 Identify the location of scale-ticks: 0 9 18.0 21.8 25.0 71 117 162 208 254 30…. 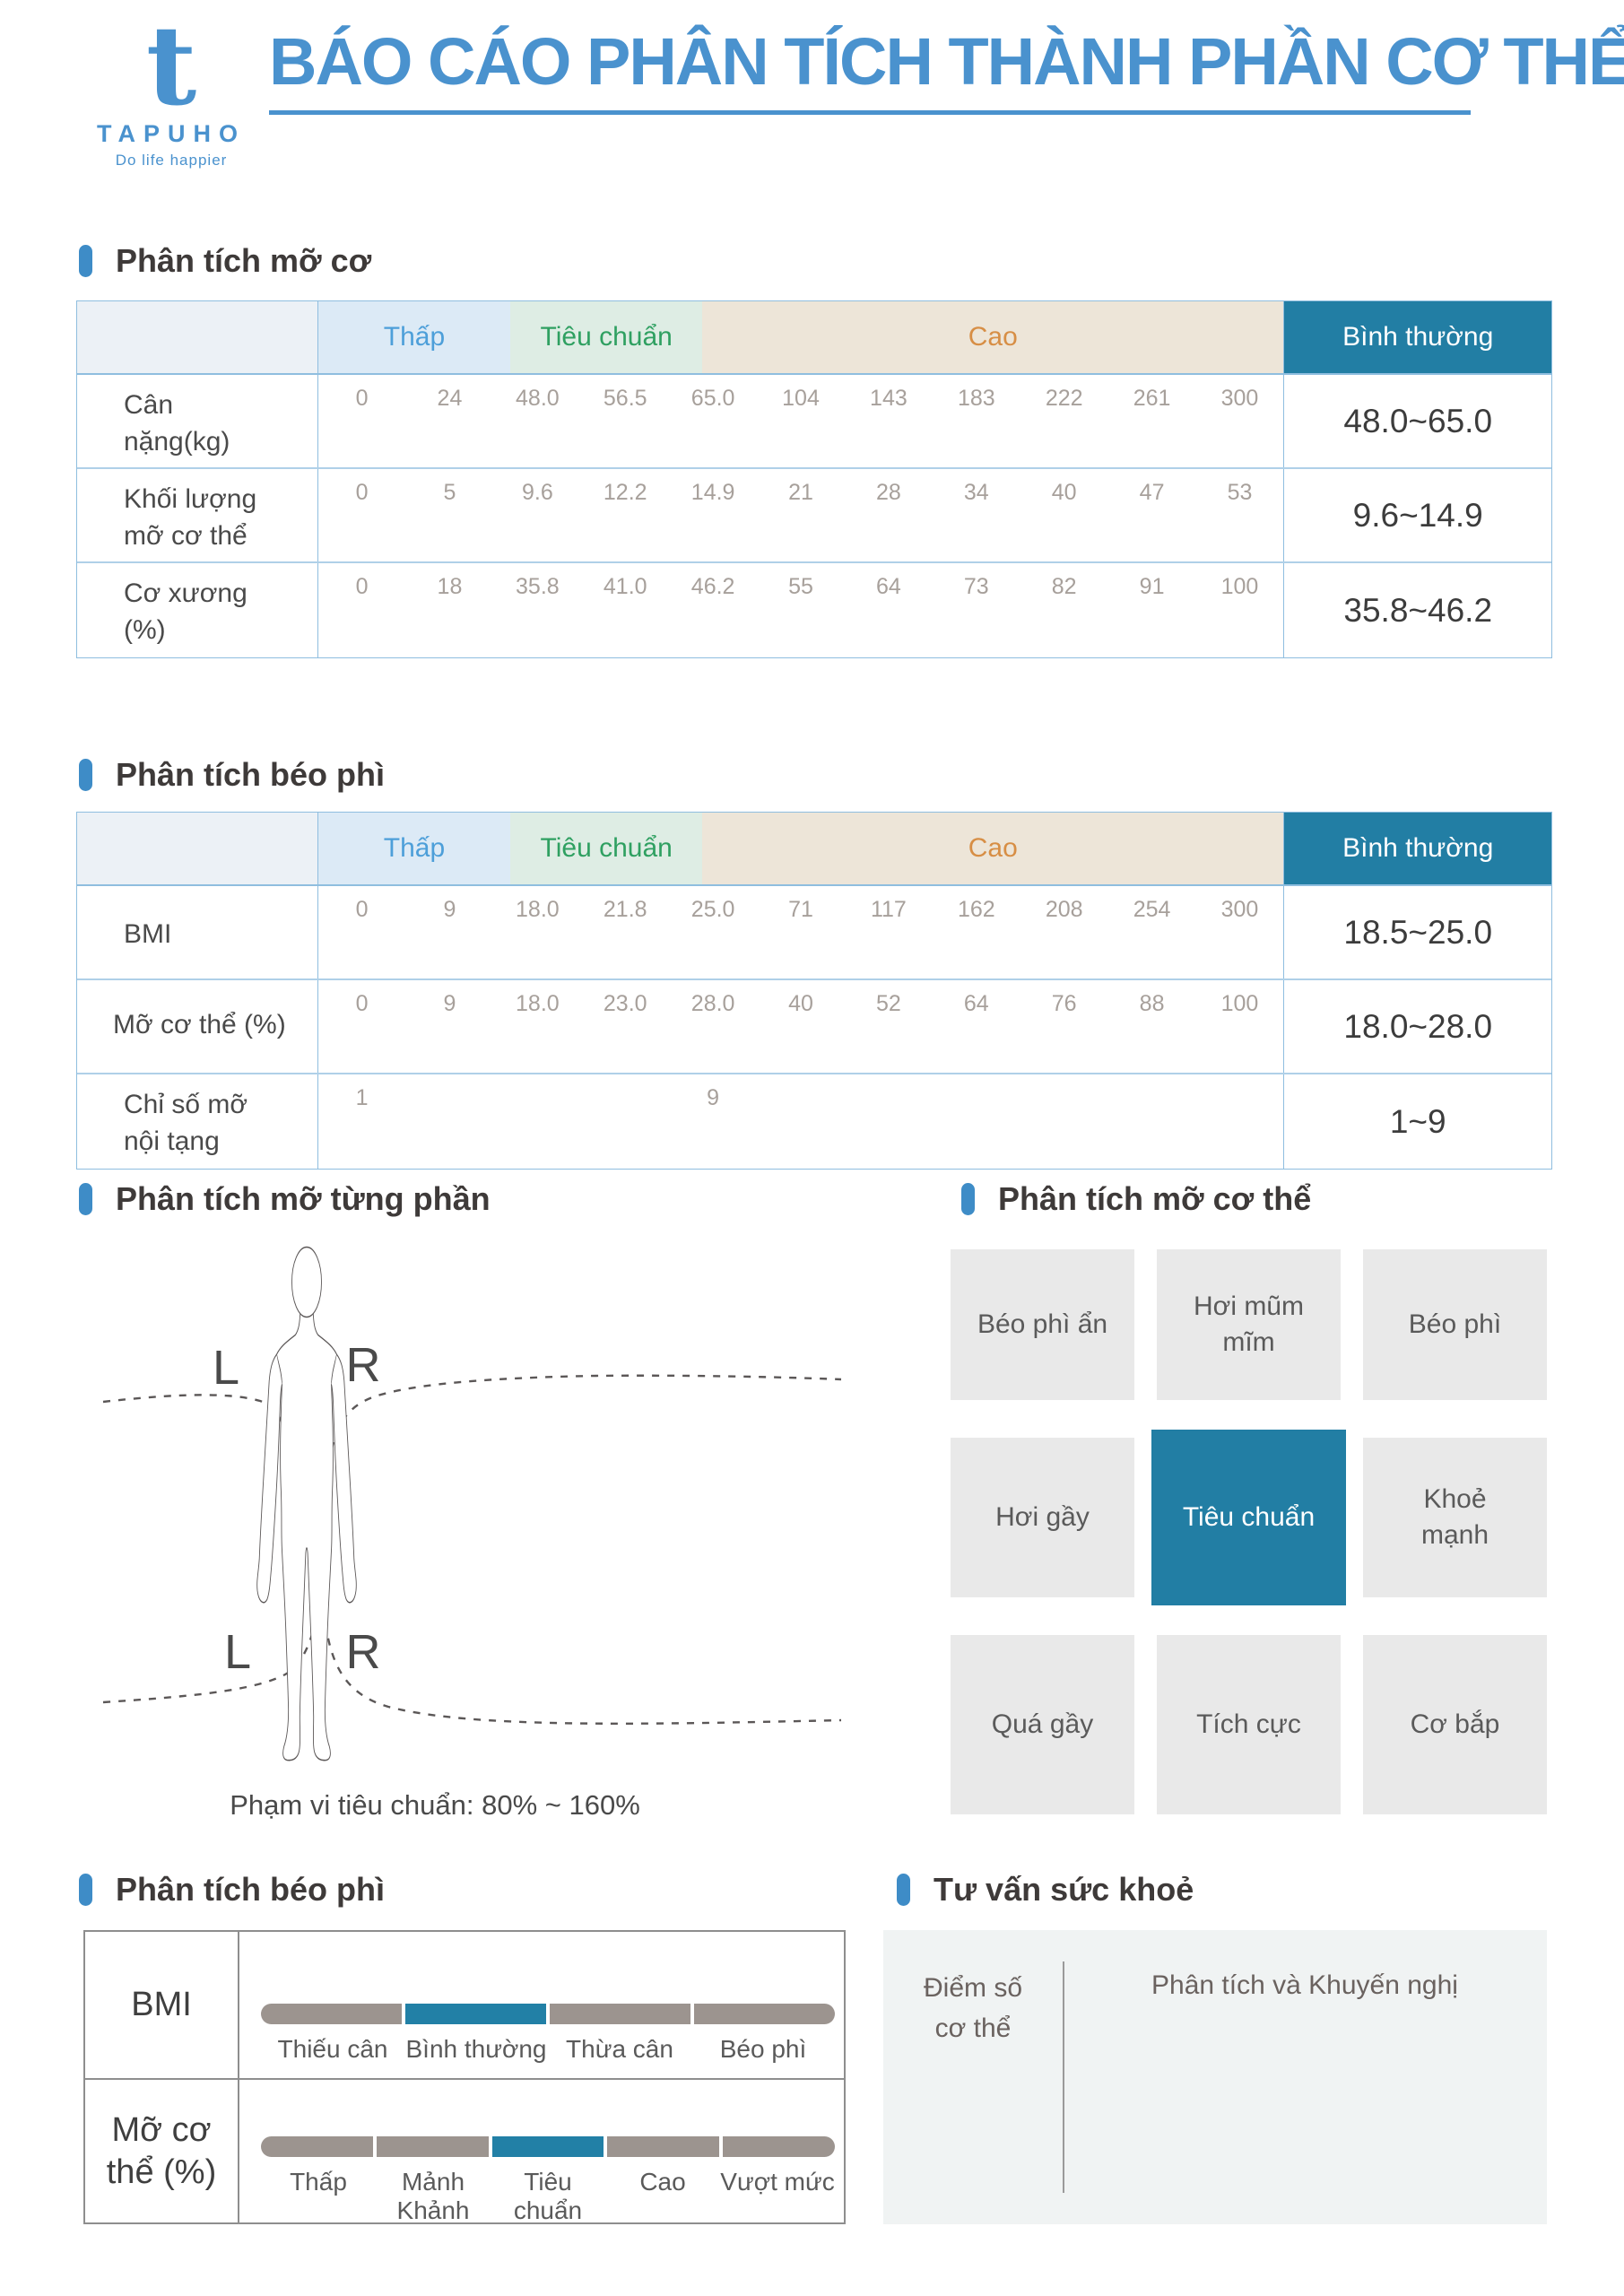
(801, 932).